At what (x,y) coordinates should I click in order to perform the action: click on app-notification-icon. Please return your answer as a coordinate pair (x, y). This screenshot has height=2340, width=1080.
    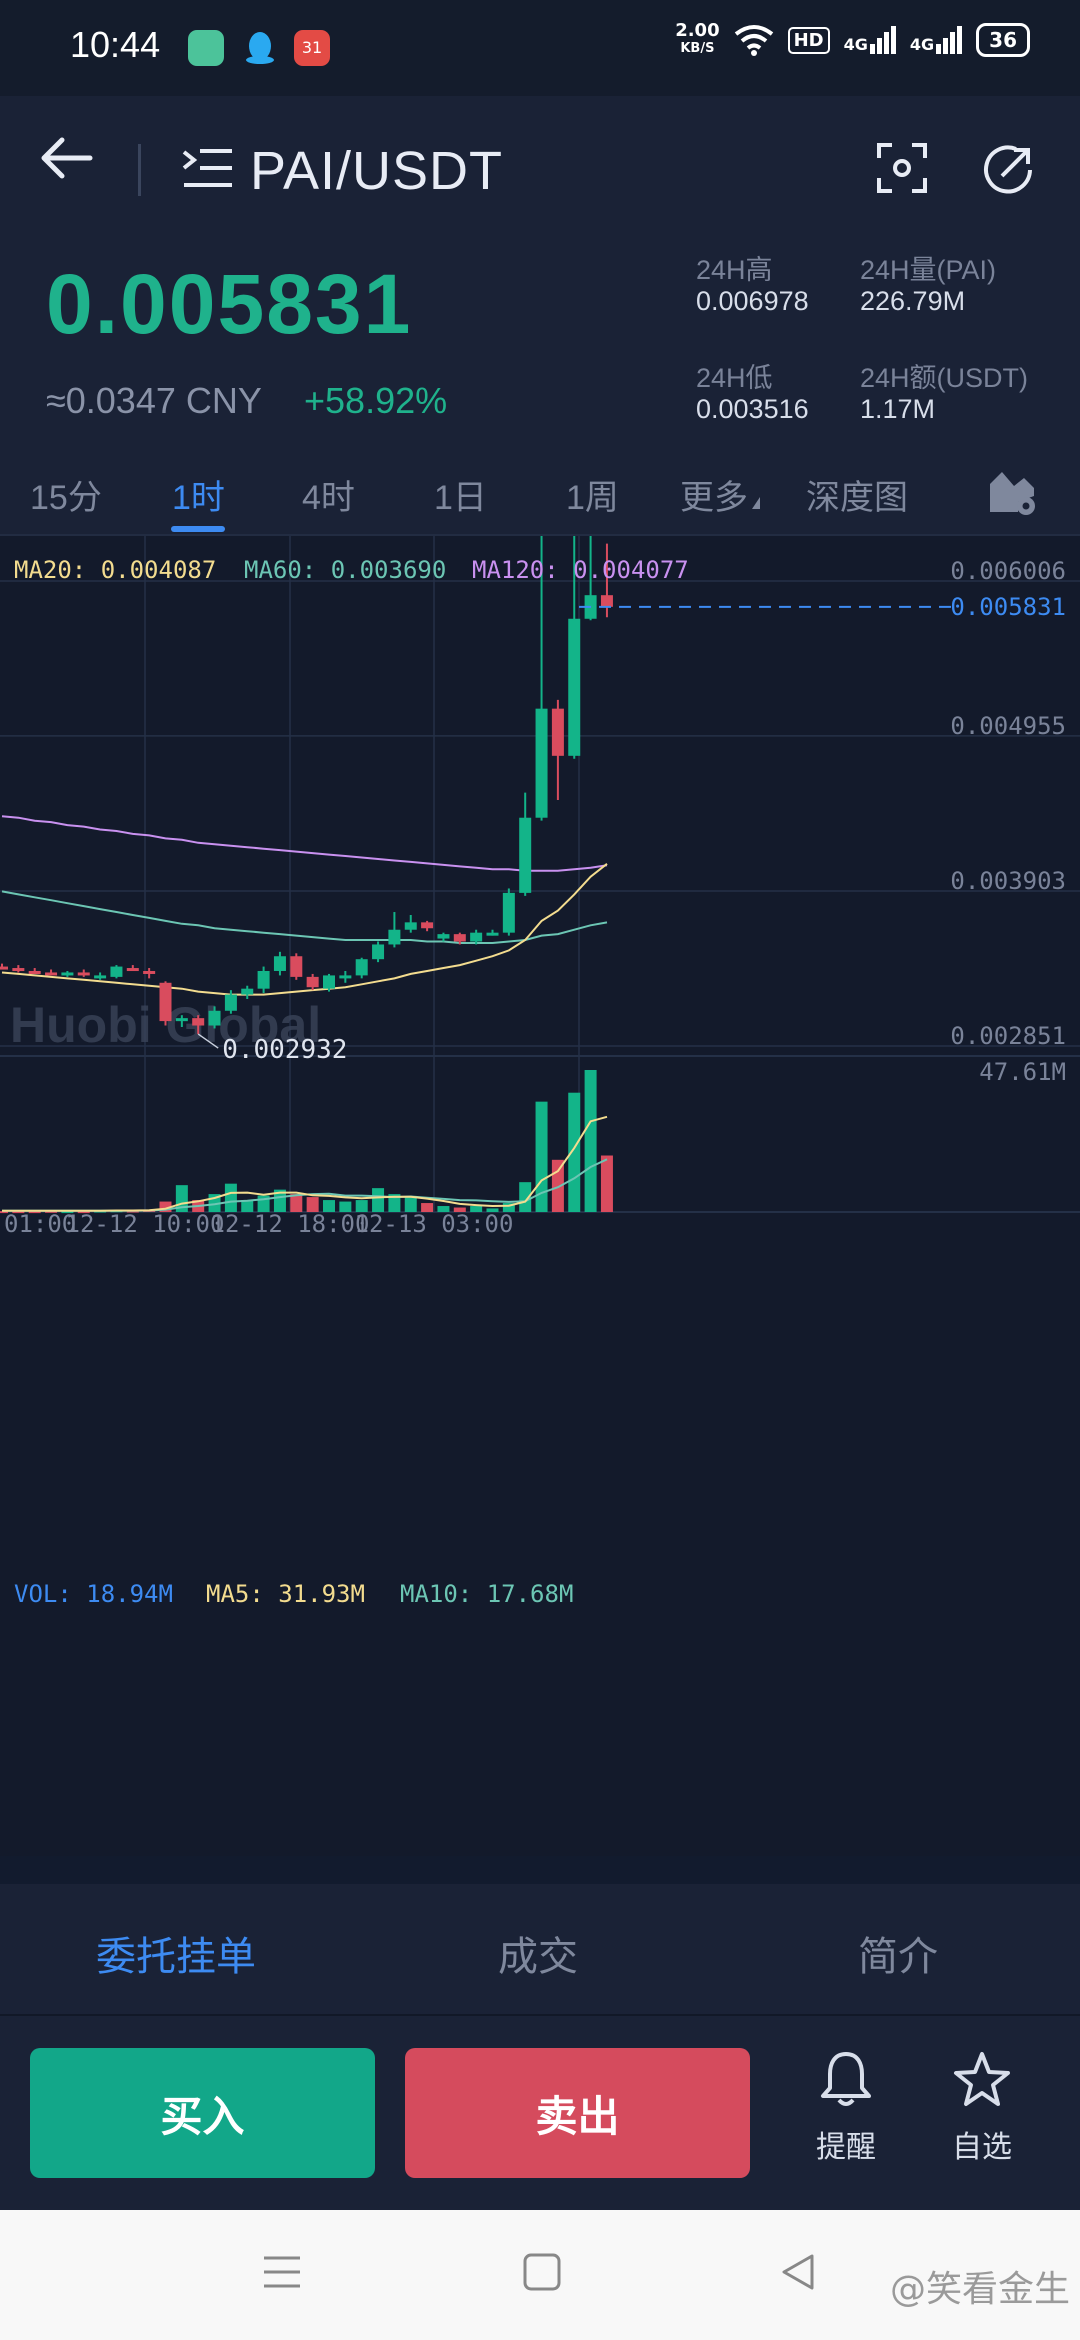
    Looking at the image, I should click on (206, 48).